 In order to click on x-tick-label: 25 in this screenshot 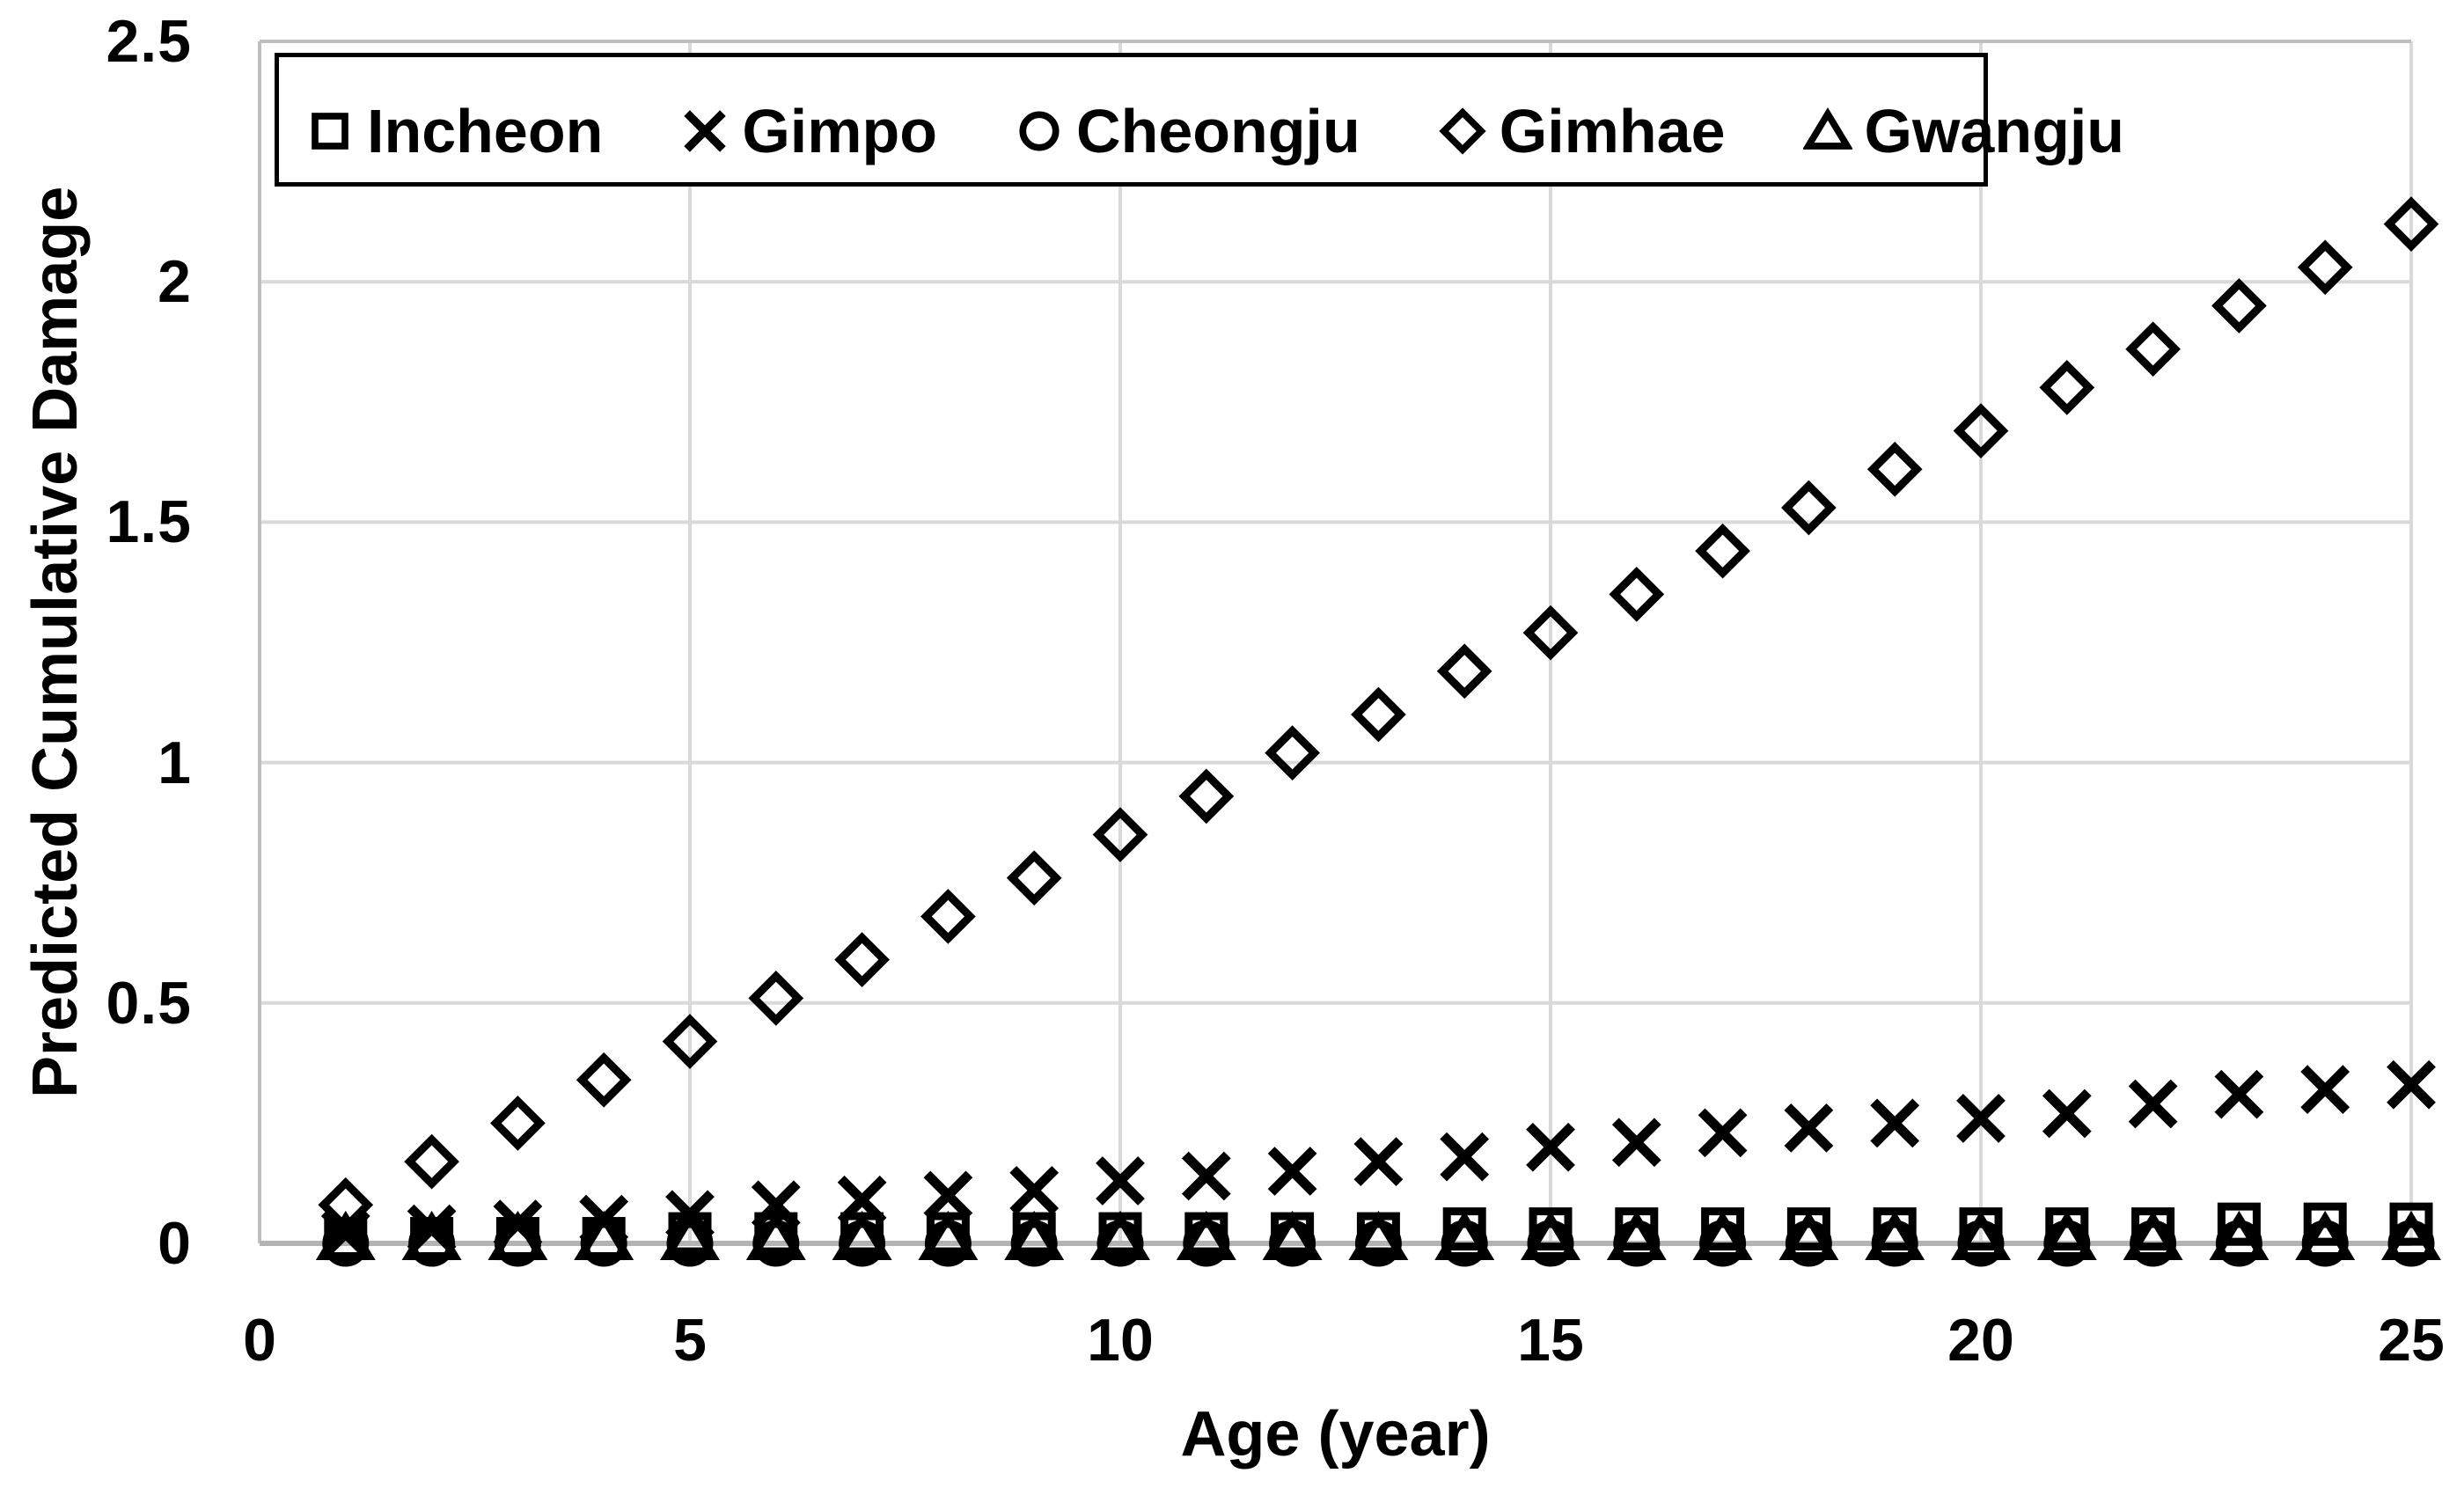, I will do `click(2412, 1340)`.